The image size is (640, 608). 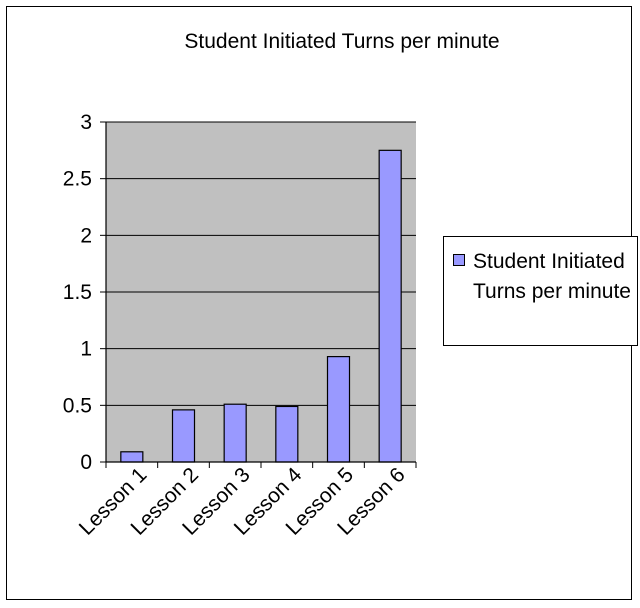 I want to click on y-tick-label: 1.5, so click(x=77, y=292).